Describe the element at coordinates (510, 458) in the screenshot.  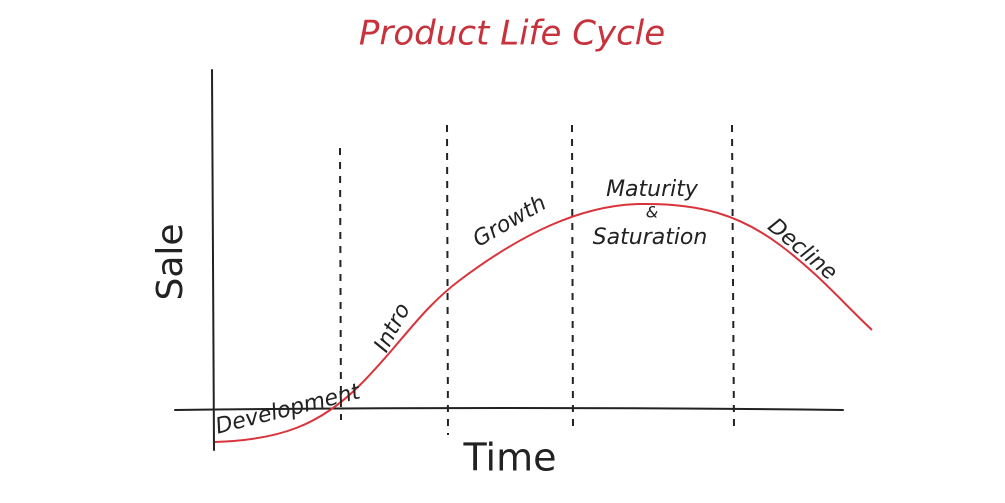
I see `x-axis-label: Time` at that location.